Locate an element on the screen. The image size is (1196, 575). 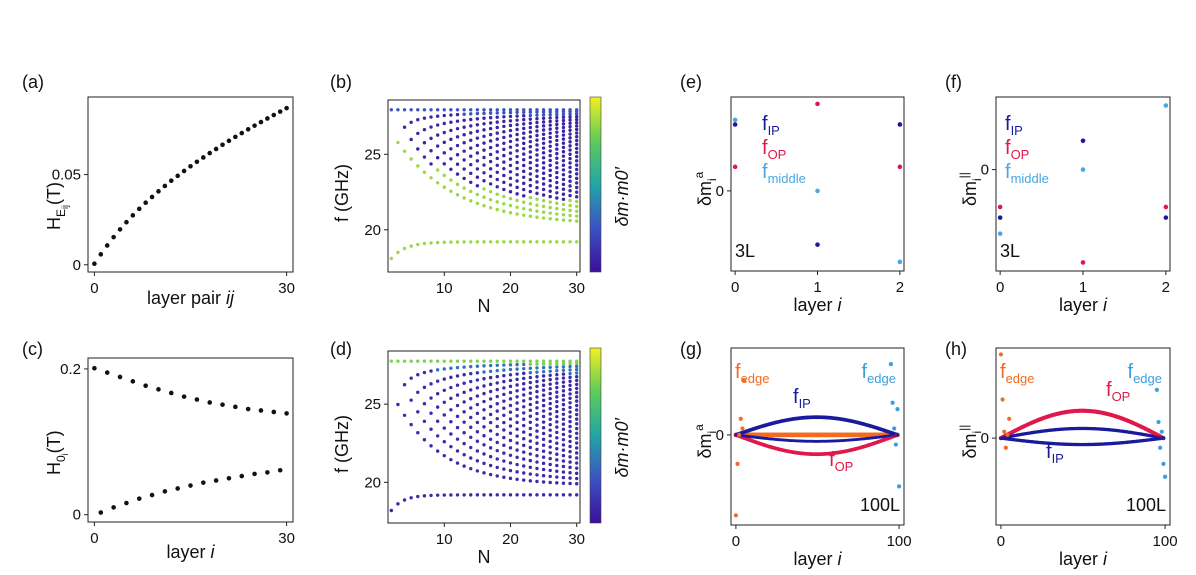
panel-c-xlabel: layer i is located at coordinates (190, 552).